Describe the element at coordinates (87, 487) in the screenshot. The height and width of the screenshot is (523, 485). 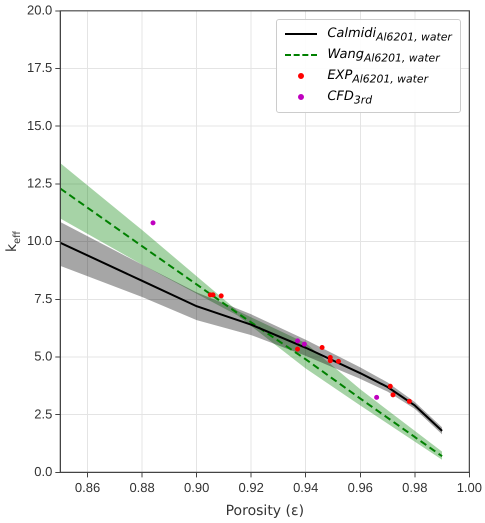
I see `x-tick-label: 0.86` at that location.